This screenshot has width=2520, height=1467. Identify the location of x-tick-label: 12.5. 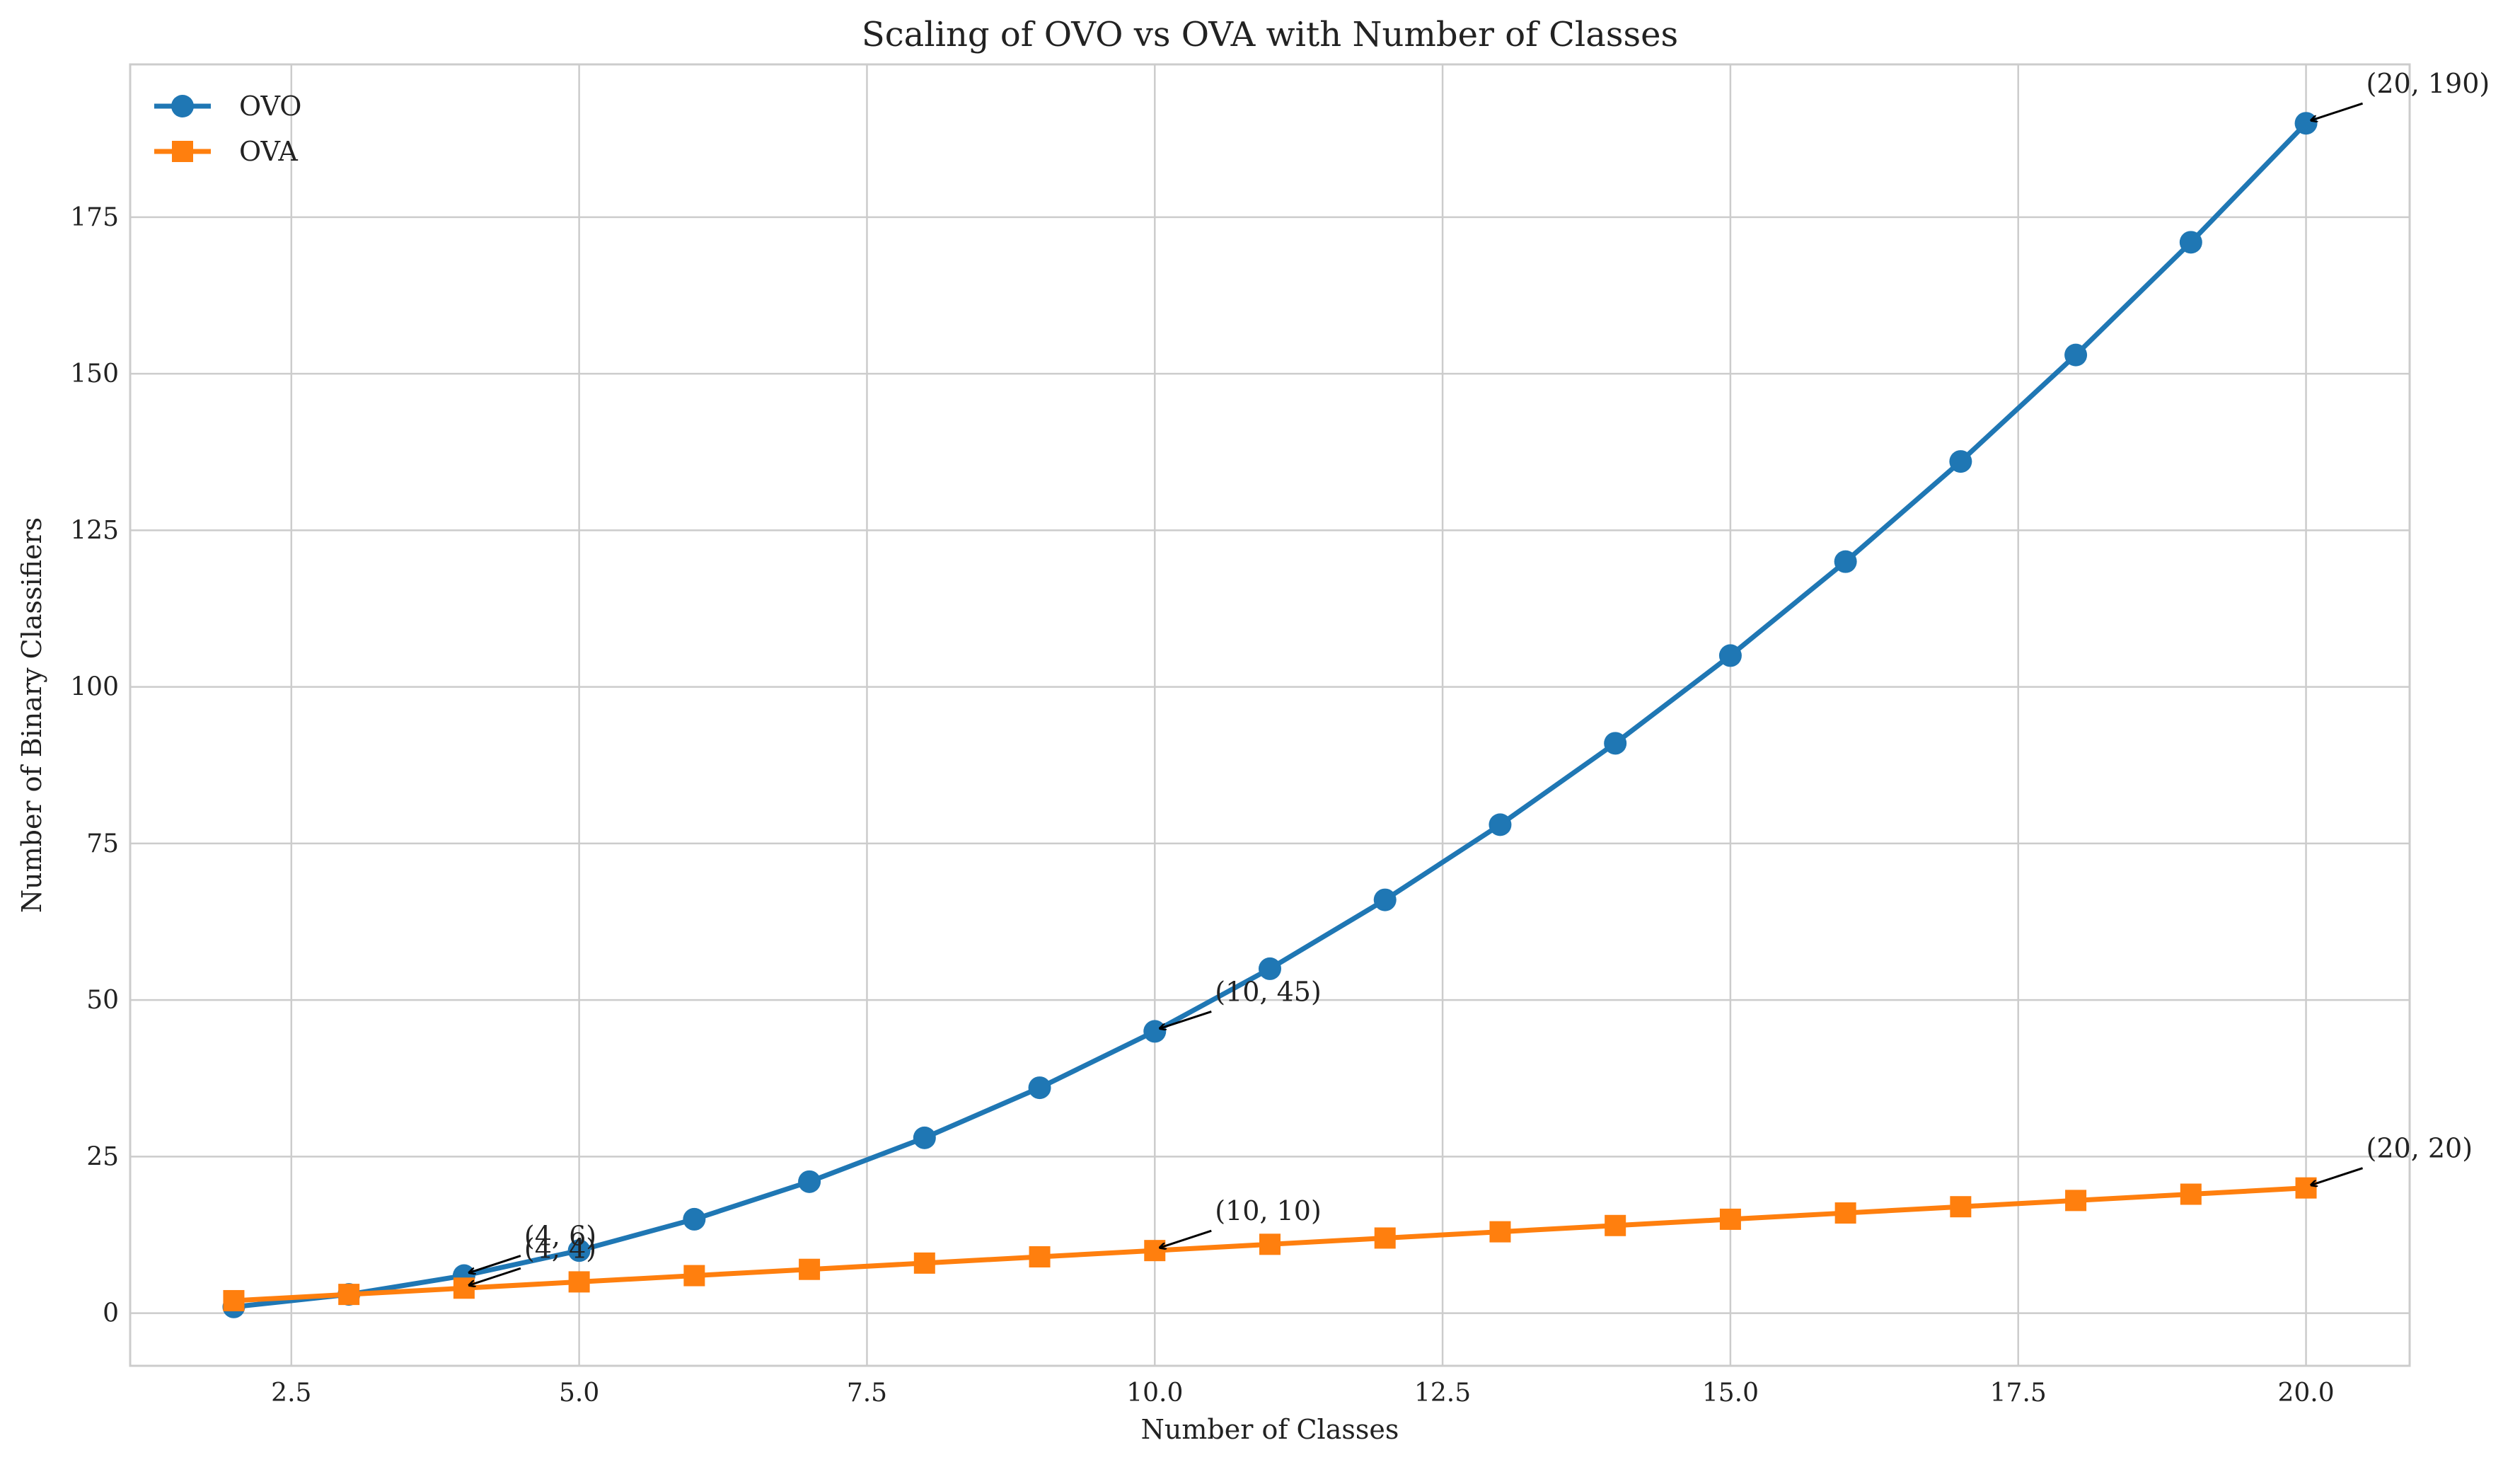
(1443, 1393).